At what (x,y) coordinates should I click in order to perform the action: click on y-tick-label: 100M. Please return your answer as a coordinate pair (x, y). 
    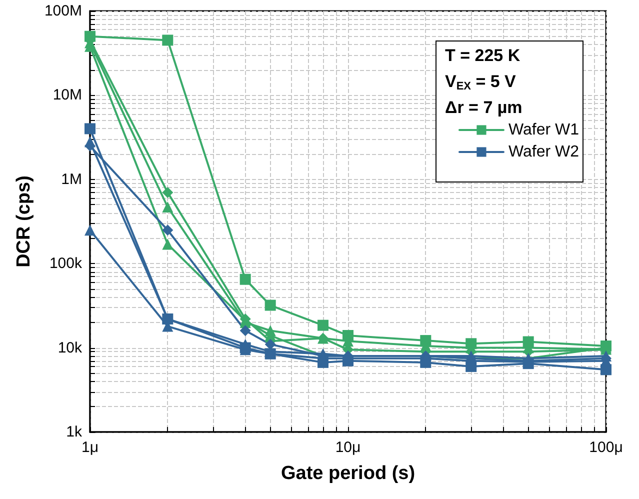
    Looking at the image, I should click on (63, 11).